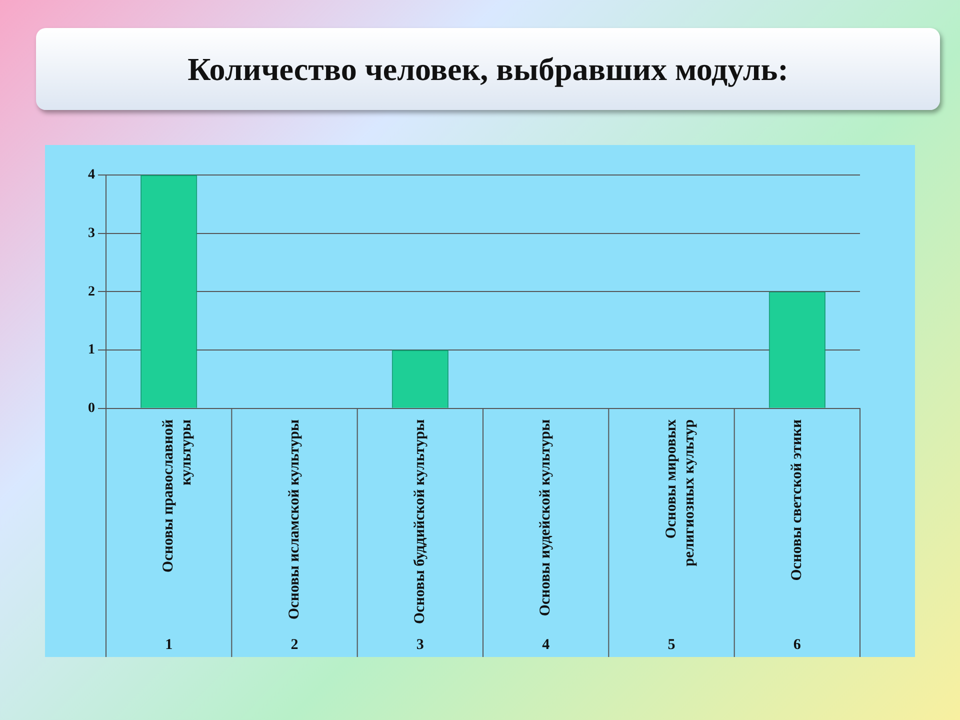  I want to click on y-tick-label: 2, so click(91, 292).